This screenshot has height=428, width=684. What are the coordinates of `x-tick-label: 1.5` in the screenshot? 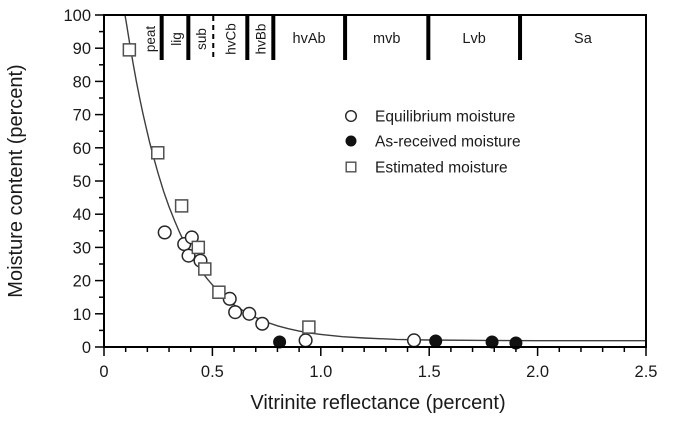 It's located at (429, 372).